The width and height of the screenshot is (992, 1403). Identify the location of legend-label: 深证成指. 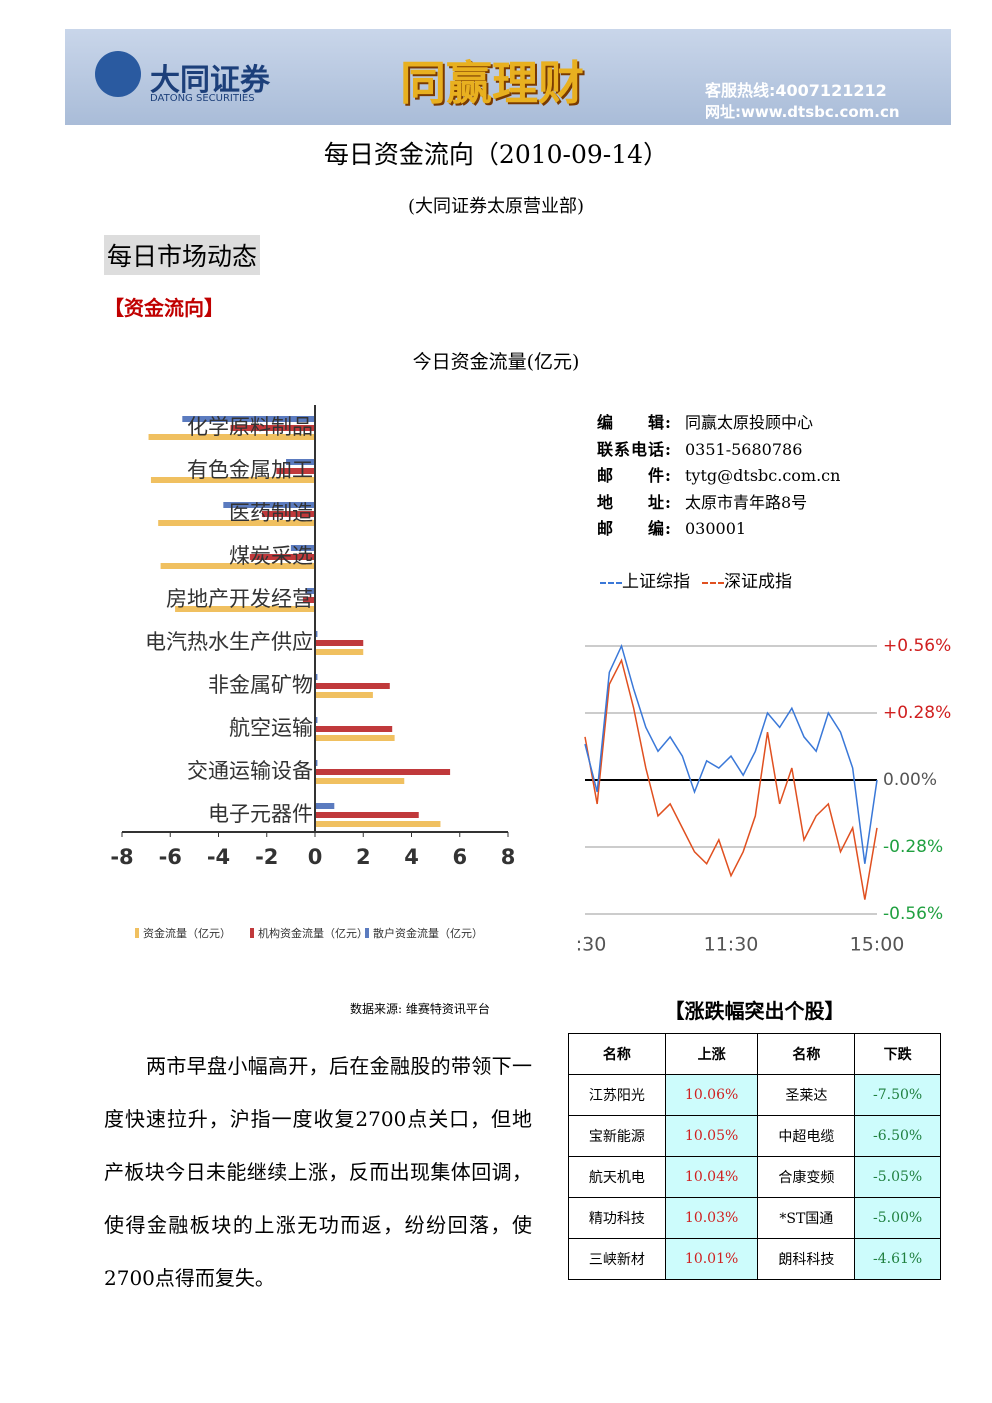
(758, 582).